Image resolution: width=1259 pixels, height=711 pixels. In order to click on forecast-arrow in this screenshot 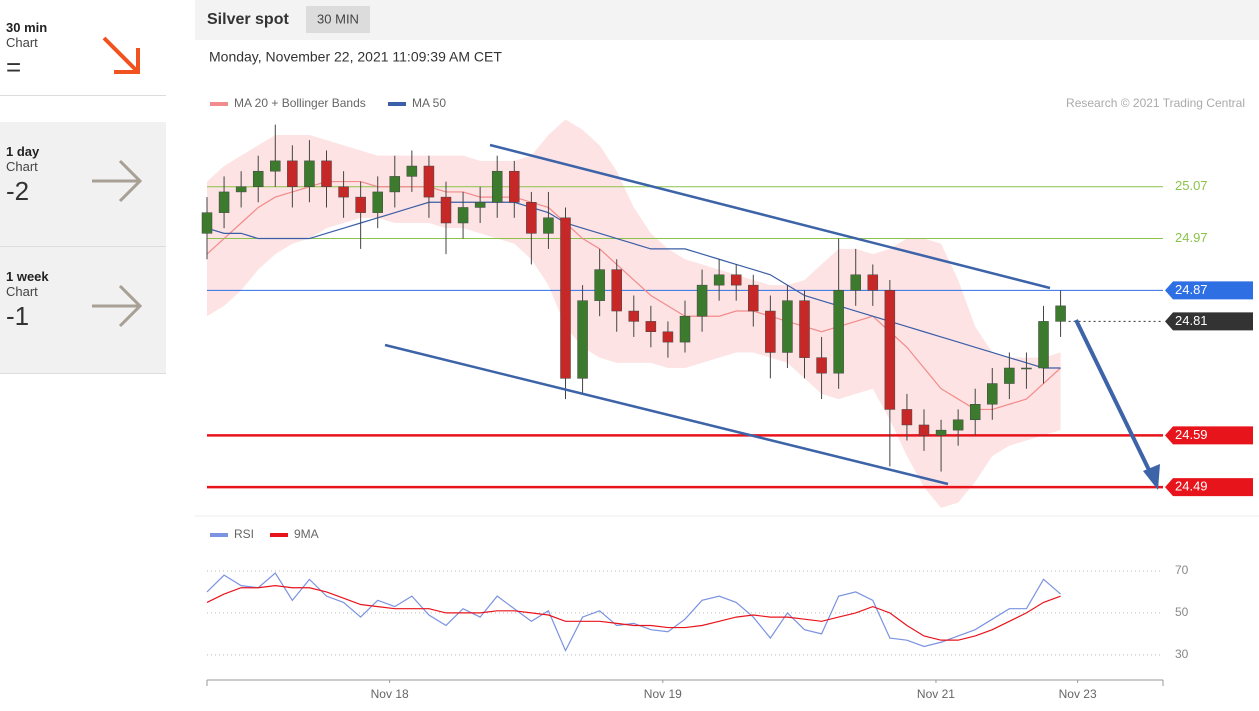, I will do `click(1113, 396)`.